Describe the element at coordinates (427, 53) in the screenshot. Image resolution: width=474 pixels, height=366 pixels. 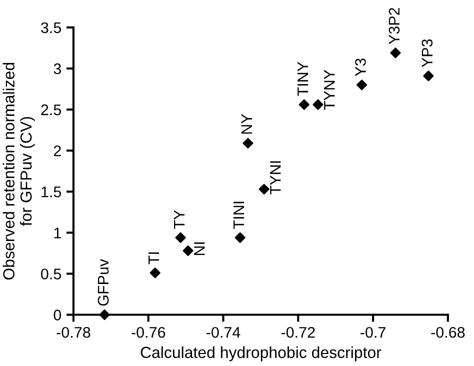
I see `annotation: YP3` at that location.